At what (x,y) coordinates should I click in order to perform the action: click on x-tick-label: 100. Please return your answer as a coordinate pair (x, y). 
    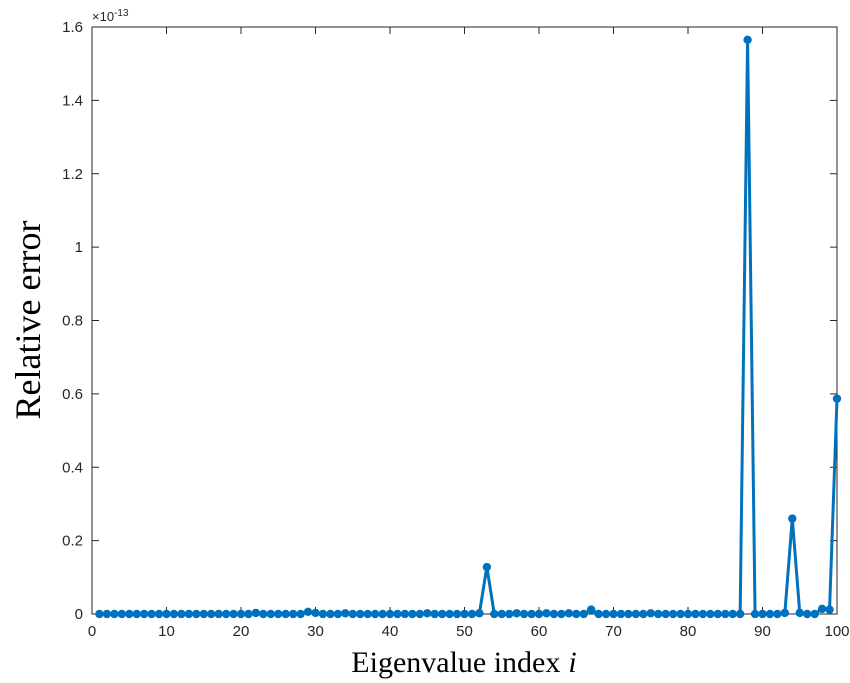
    Looking at the image, I should click on (836, 631).